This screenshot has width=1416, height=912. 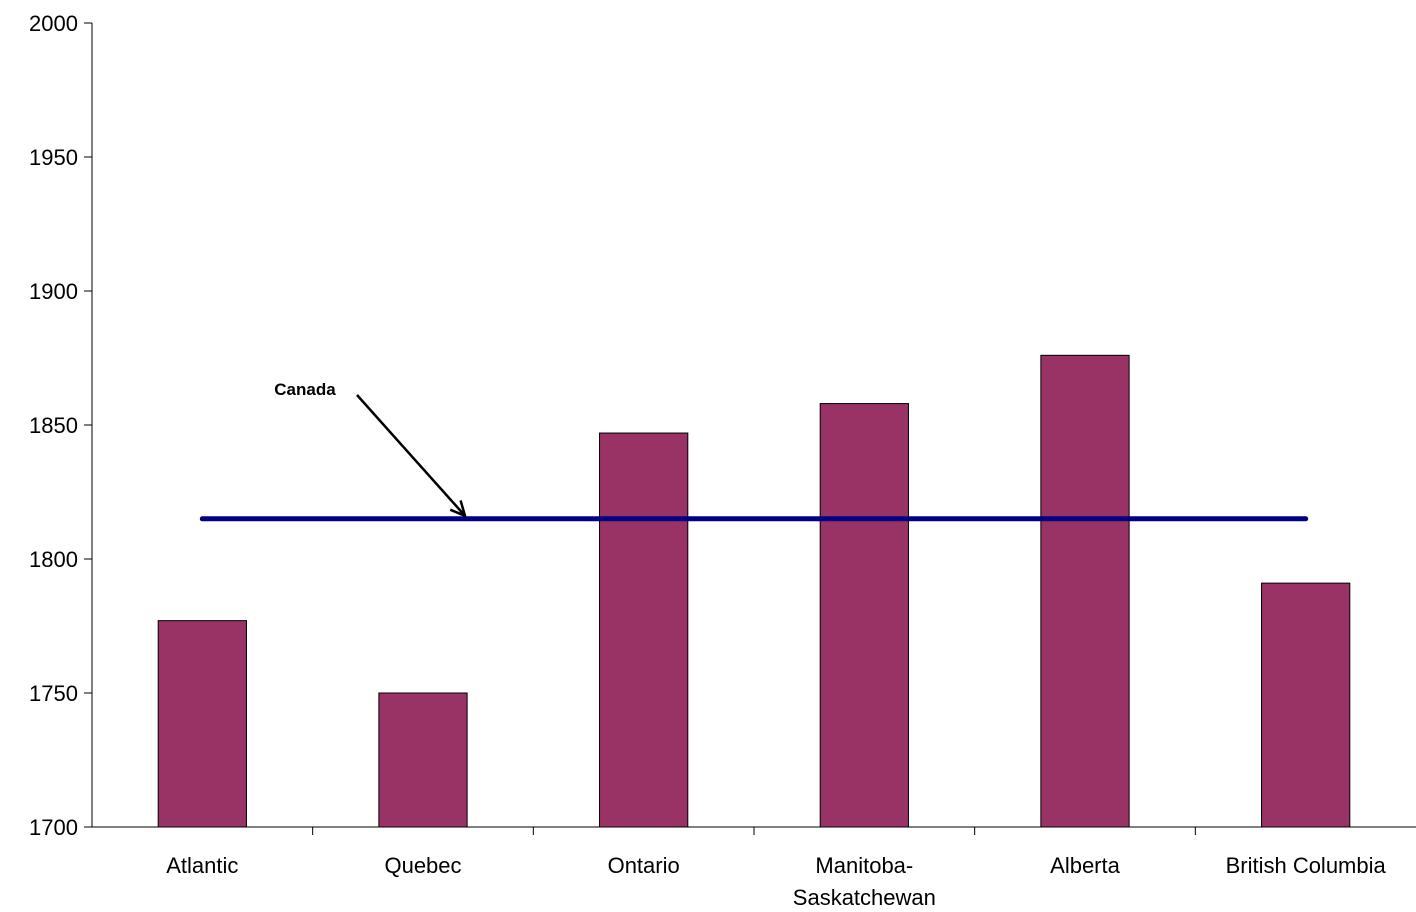 I want to click on x-category-label: Quebec, so click(x=422, y=865).